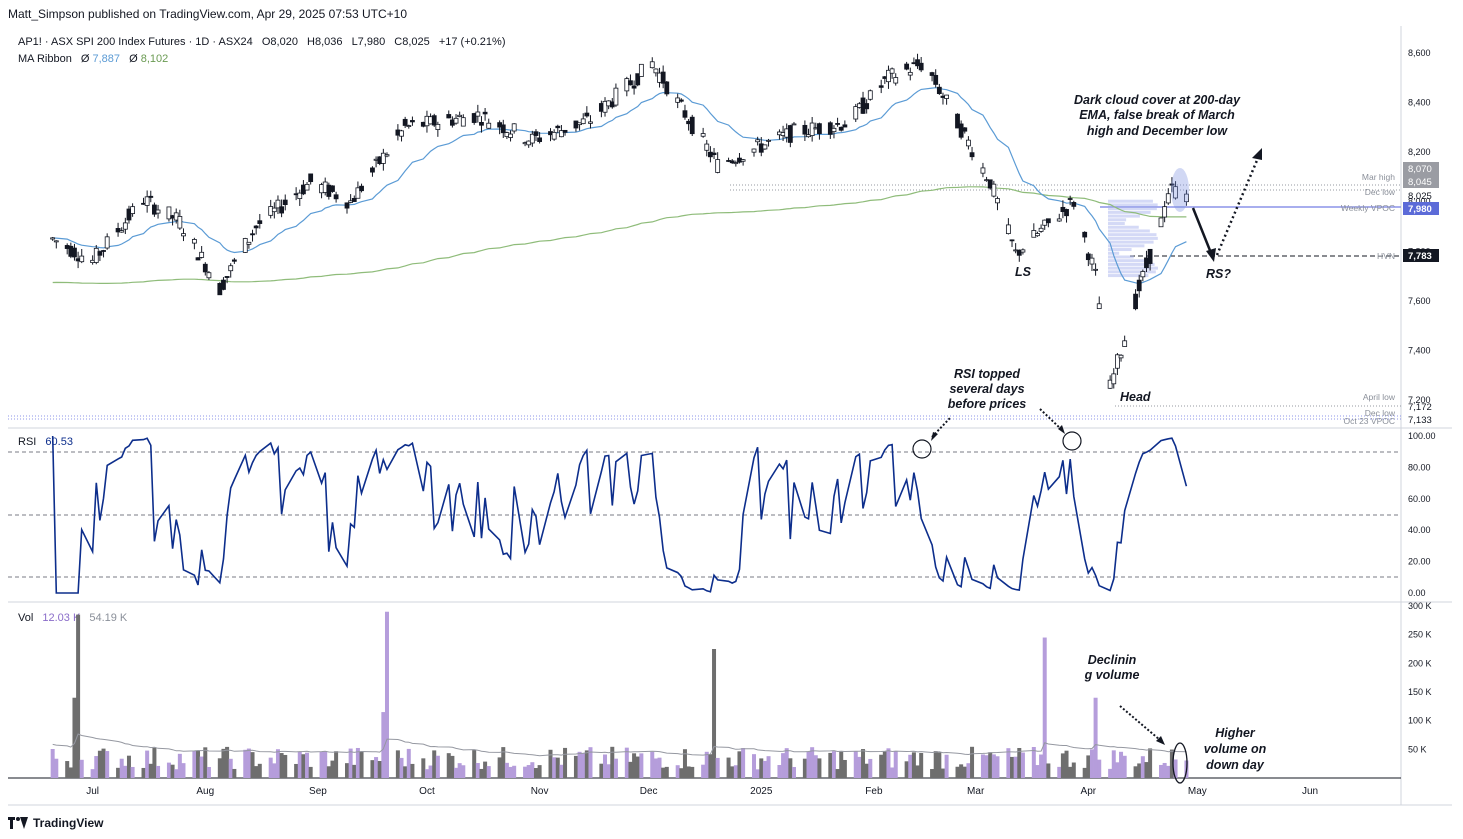 The image size is (1463, 839). What do you see at coordinates (1235, 749) in the screenshot?
I see `annotation-vol-2b: volume on` at bounding box center [1235, 749].